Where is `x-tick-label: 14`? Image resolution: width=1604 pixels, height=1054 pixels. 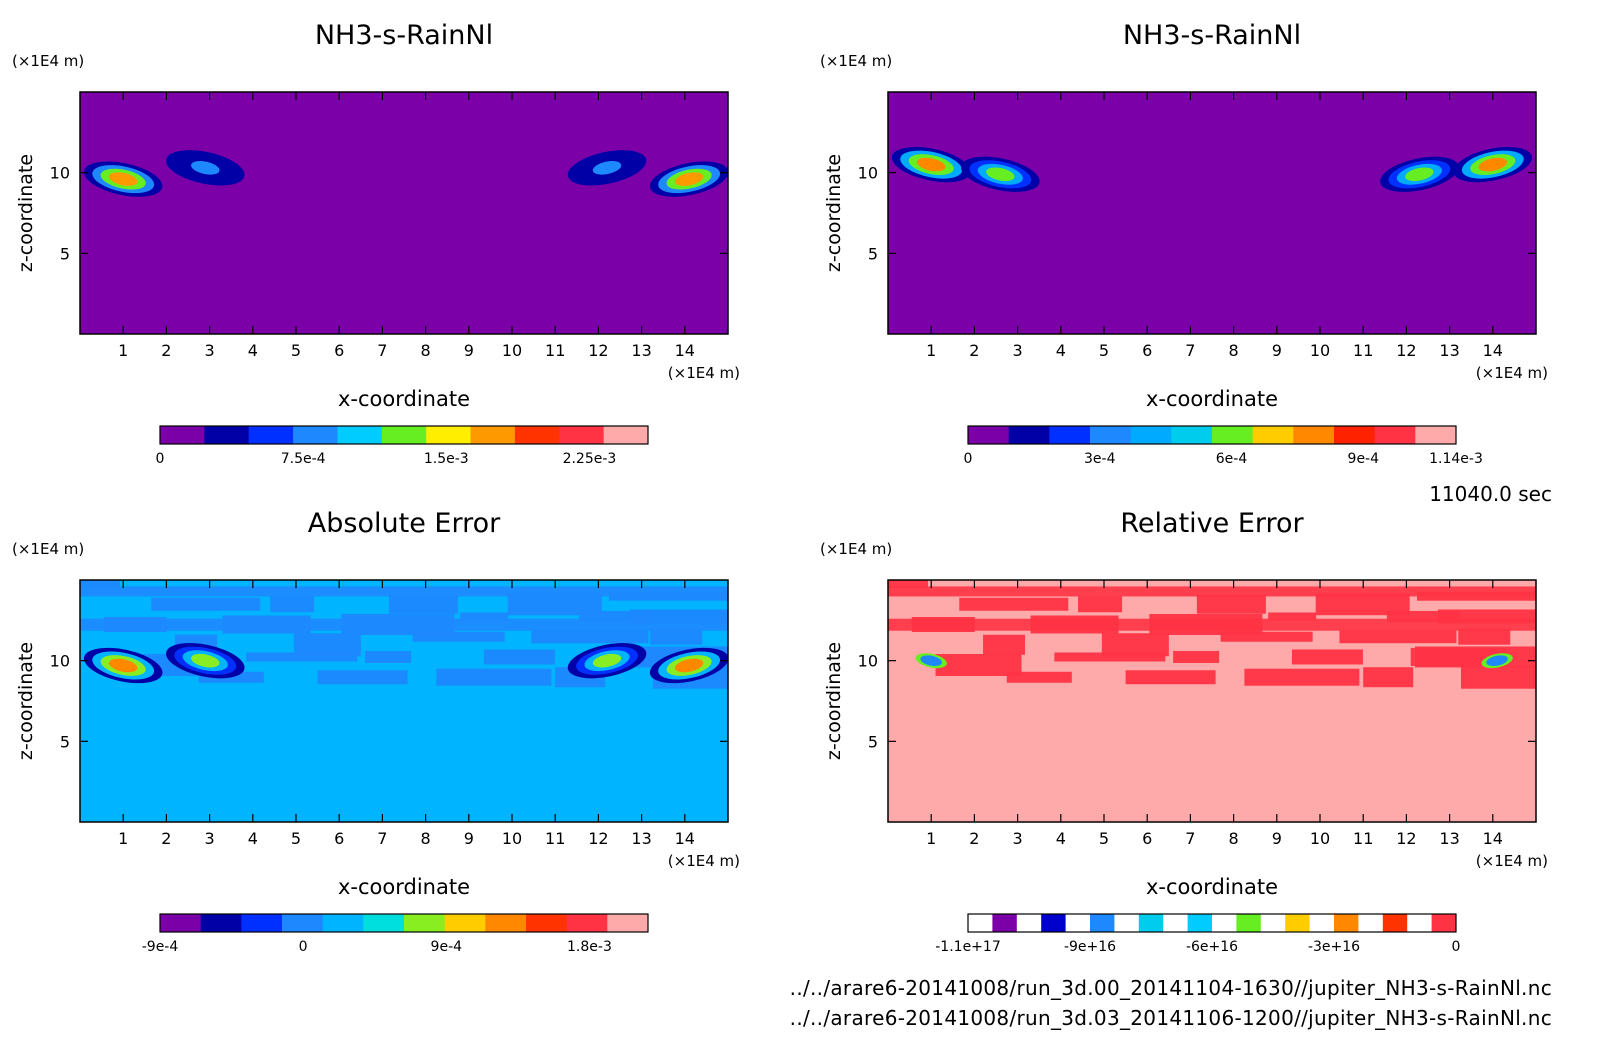 x-tick-label: 14 is located at coordinates (1493, 350).